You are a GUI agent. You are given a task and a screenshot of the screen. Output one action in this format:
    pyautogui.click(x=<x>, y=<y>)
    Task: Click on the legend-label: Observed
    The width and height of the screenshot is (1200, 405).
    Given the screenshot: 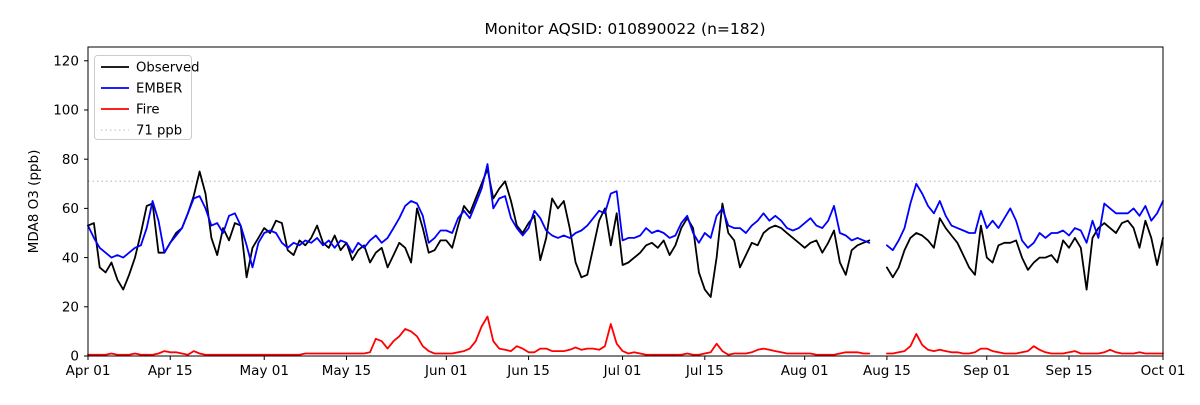 What is the action you would take?
    pyautogui.click(x=167, y=68)
    